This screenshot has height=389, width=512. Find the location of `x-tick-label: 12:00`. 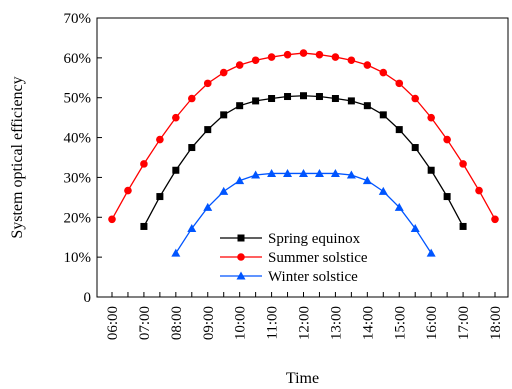

x-tick-label: 12:00 is located at coordinates (305, 323).